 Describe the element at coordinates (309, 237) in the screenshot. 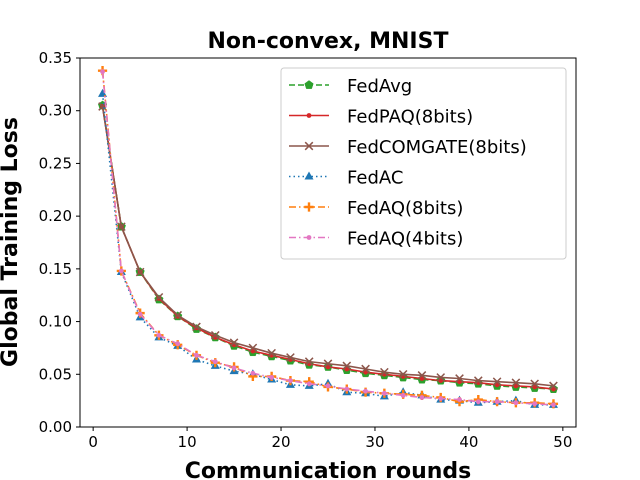

I see `legend-marker-fedaq-4bits` at that location.